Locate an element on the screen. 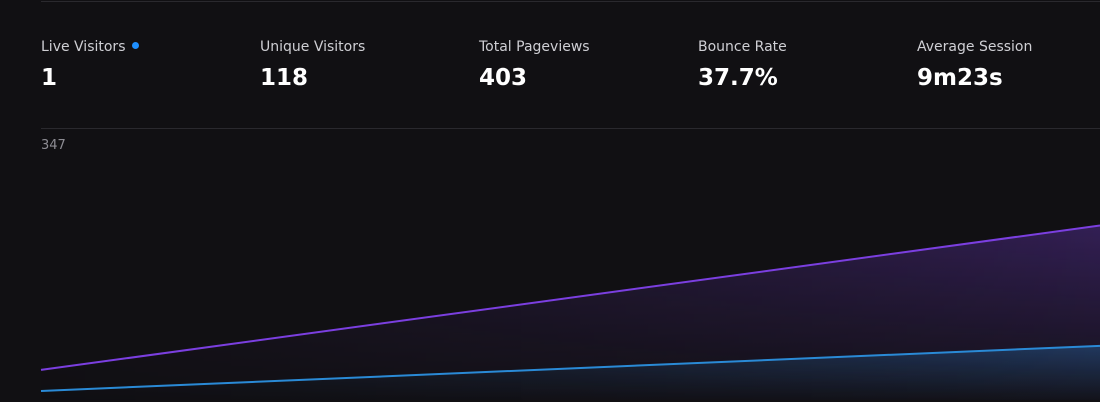  stat-bounce-rate: Bounce Rate 37.7% is located at coordinates (742, 65).